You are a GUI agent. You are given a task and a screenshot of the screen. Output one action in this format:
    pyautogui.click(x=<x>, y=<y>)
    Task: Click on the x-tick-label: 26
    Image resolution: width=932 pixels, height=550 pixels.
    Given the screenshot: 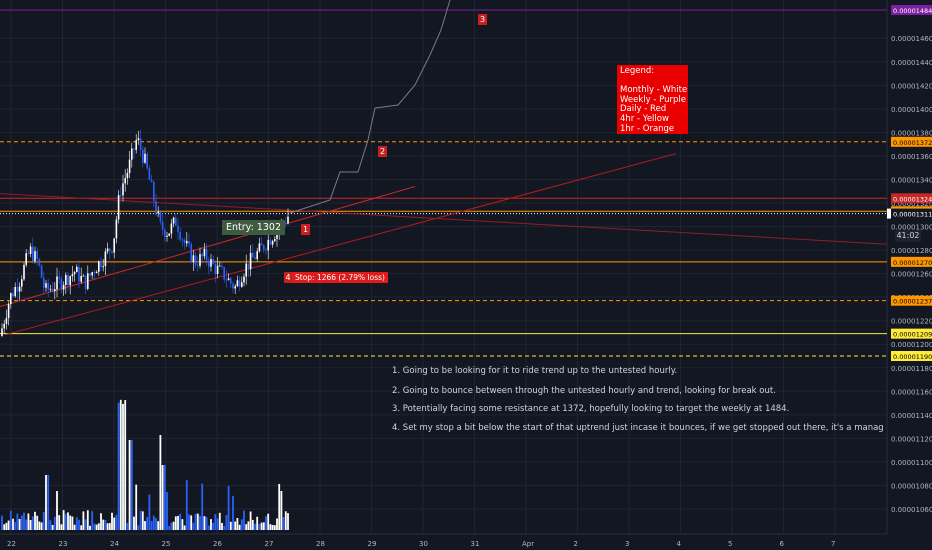 What is the action you would take?
    pyautogui.click(x=217, y=544)
    